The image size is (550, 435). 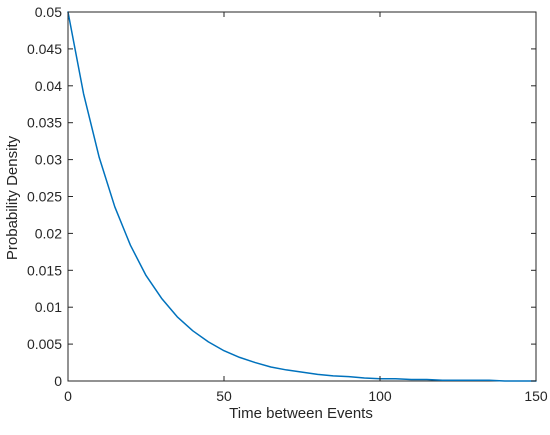 What do you see at coordinates (44, 197) in the screenshot?
I see `y-tick-label: 0.025` at bounding box center [44, 197].